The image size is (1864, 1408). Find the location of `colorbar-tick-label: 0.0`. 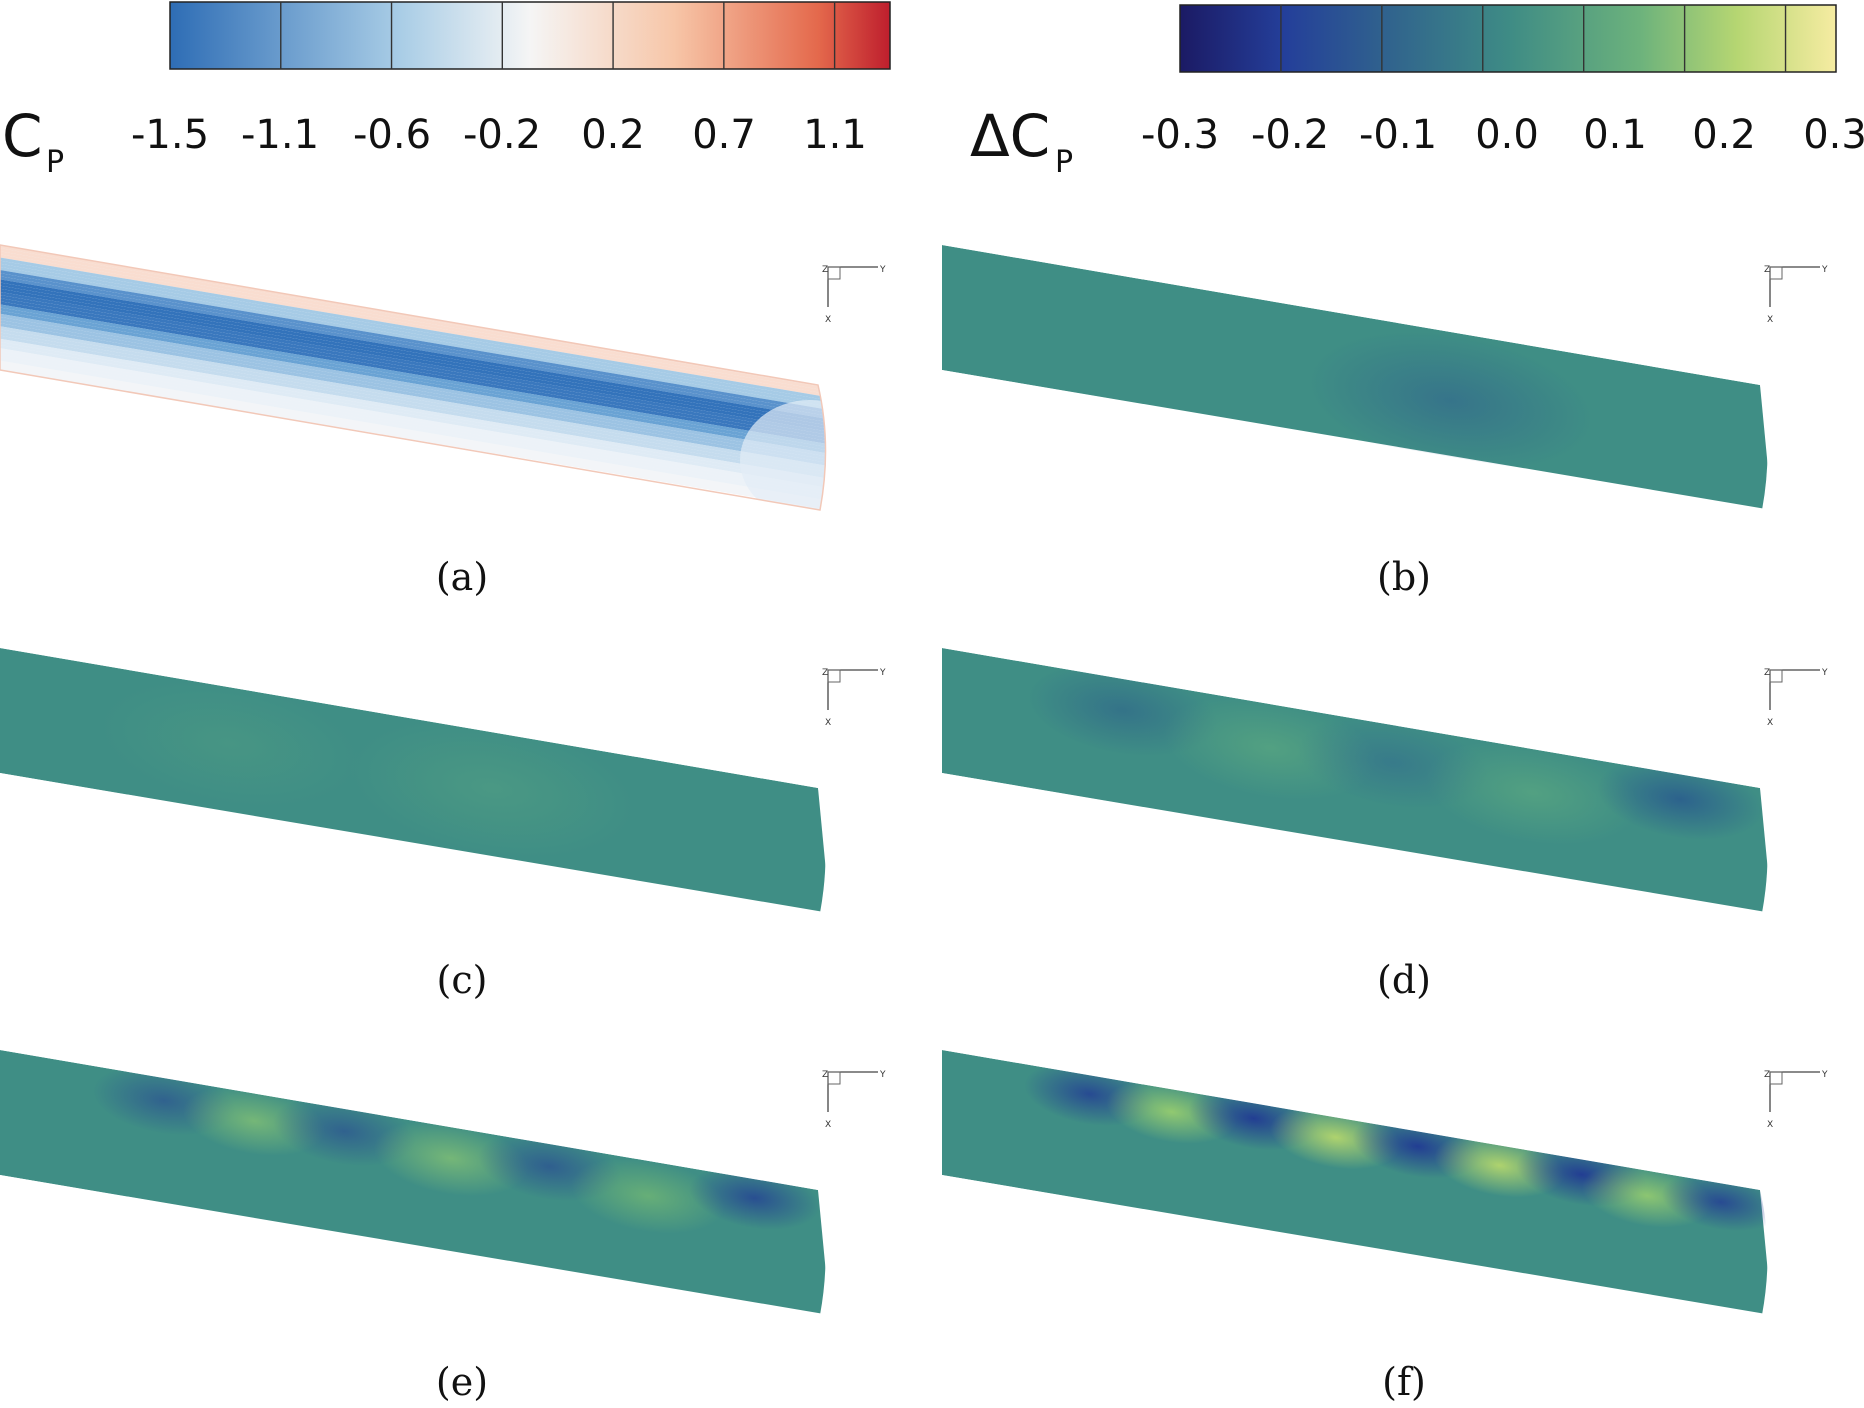

colorbar-tick-label: 0.0 is located at coordinates (1507, 135).